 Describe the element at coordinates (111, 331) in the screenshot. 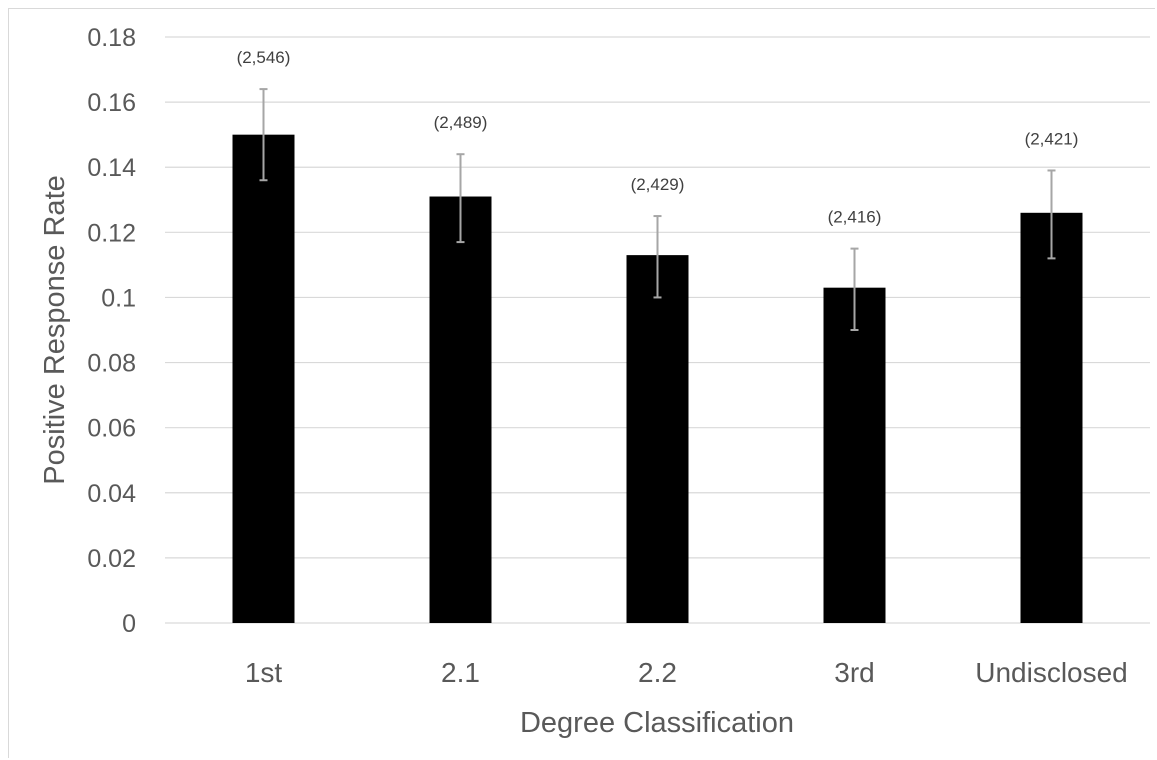

I see `y-axis-ticks: 0 0.02 0.04 0.06 0.08 0.1 0.12 0.14 0.16 0.18` at that location.